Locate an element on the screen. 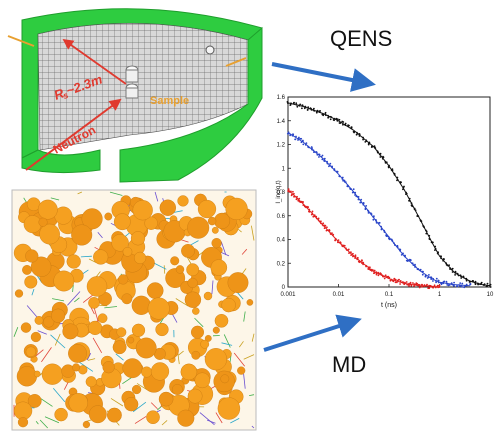 This screenshot has height=441, width=500. x-tick-label: 1 is located at coordinates (440, 295).